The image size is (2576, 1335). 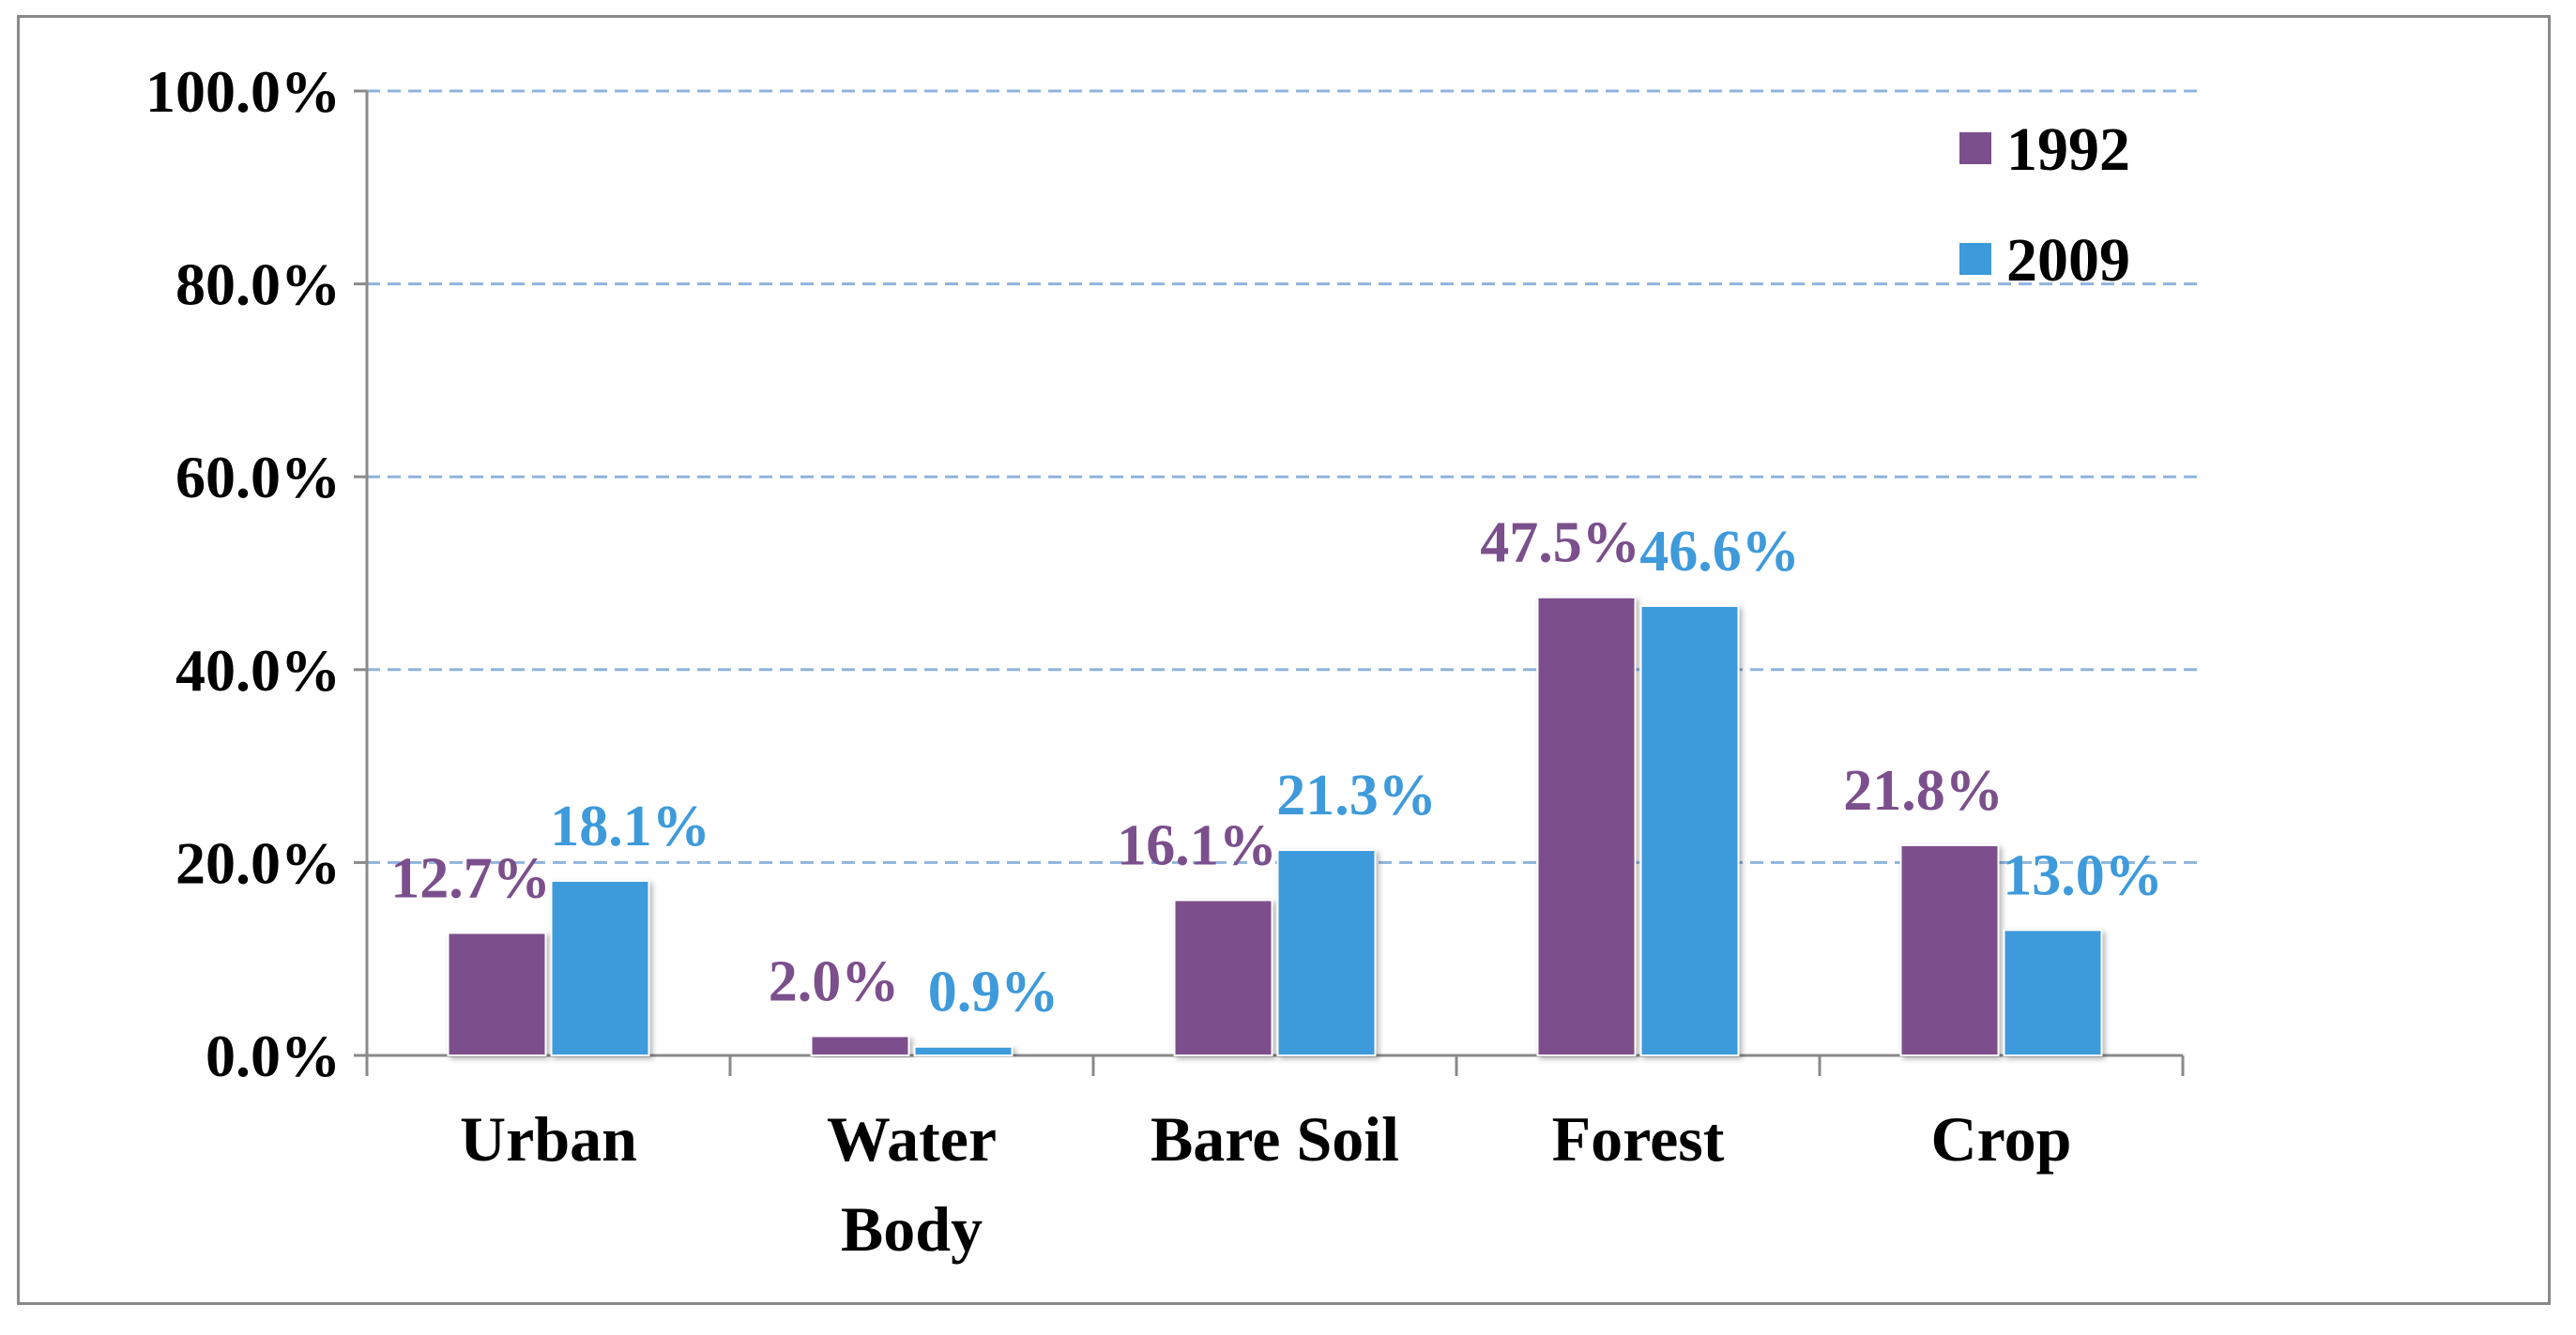 What do you see at coordinates (994, 992) in the screenshot?
I see `data-label-2009: 0.9%` at bounding box center [994, 992].